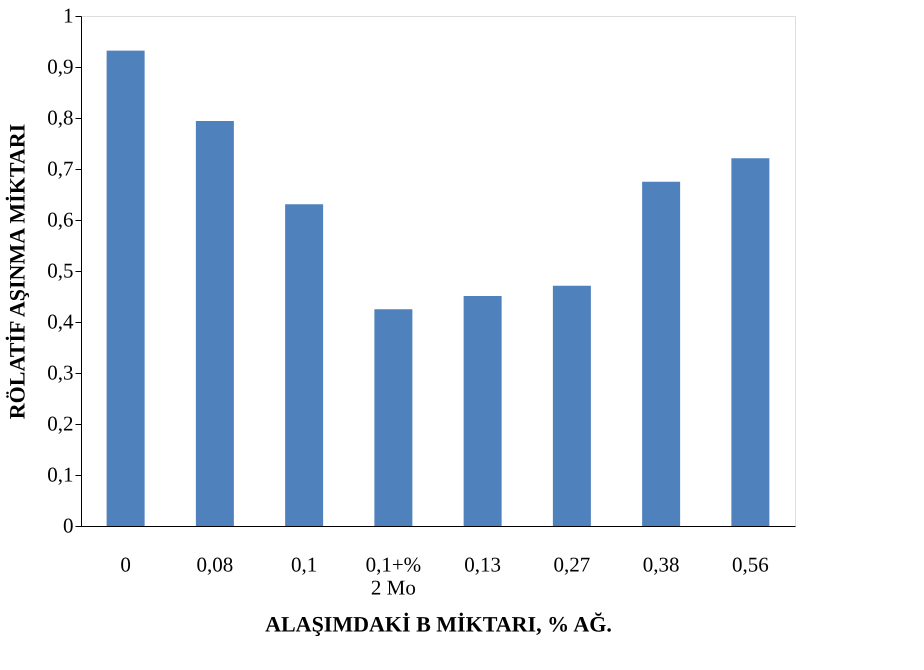 Image resolution: width=924 pixels, height=670 pixels. Describe the element at coordinates (60, 372) in the screenshot. I see `y-tick-label: 0,3` at that location.